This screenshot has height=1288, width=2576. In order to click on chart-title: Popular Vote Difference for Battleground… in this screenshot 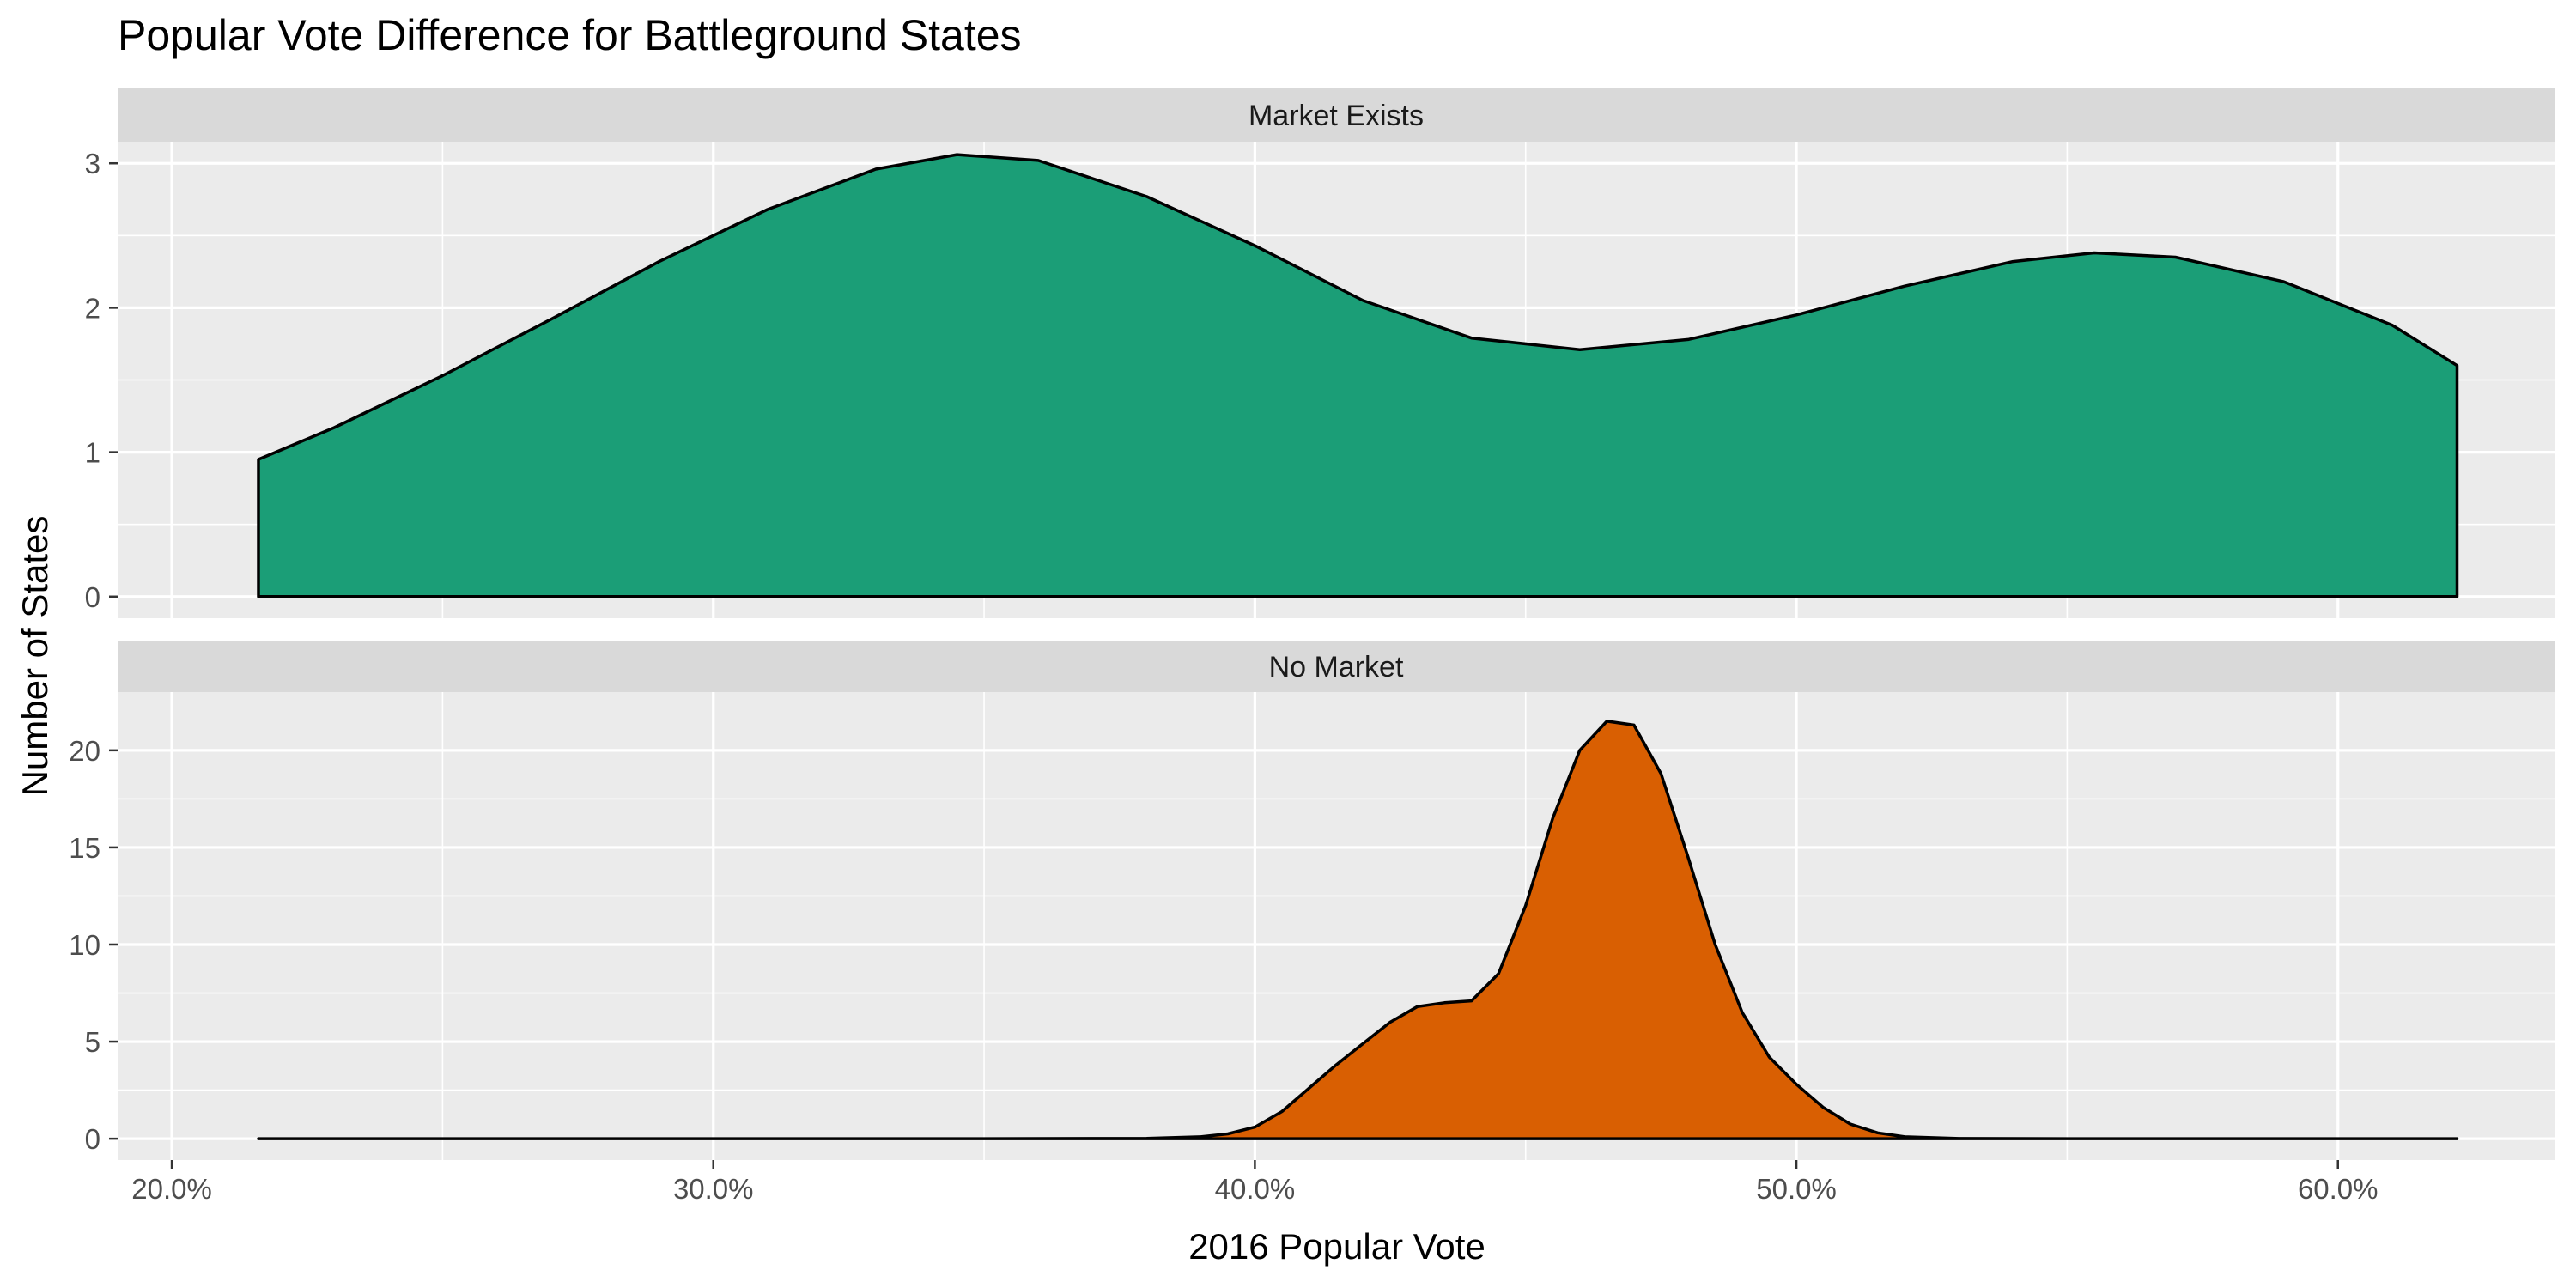, I will do `click(570, 35)`.